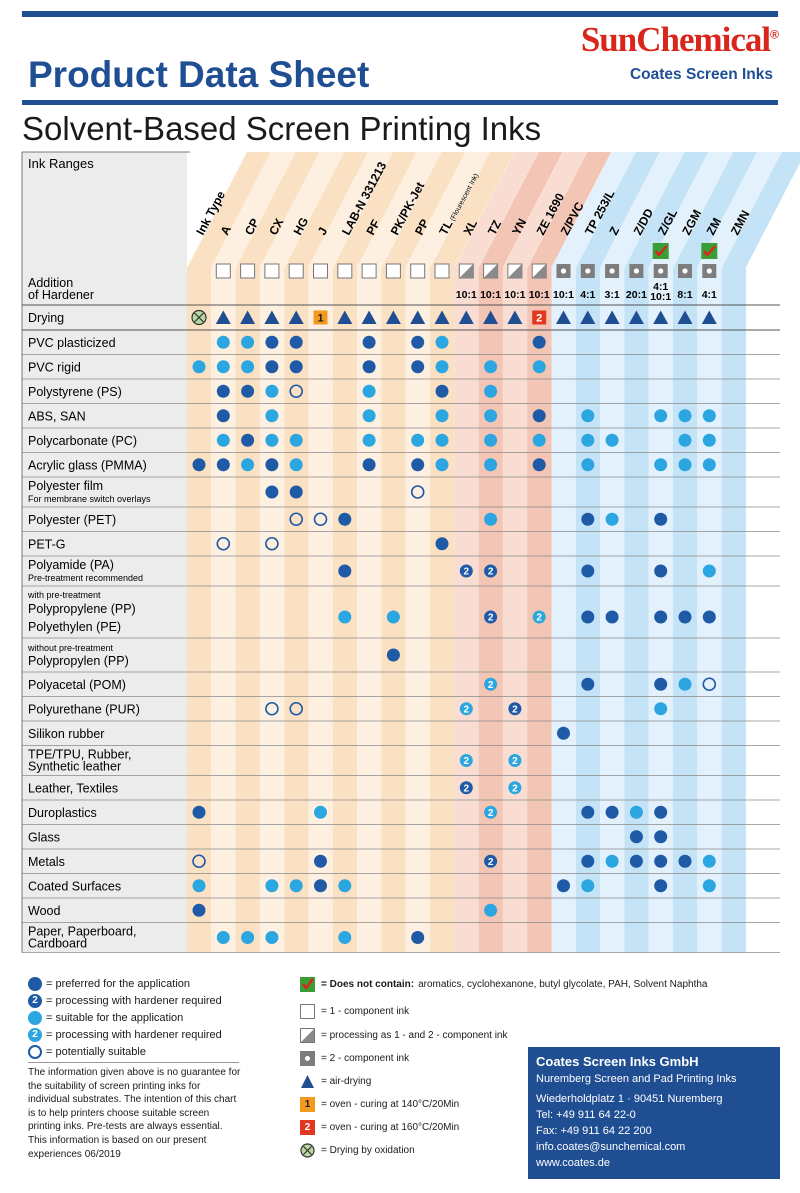 The width and height of the screenshot is (800, 1193). Describe the element at coordinates (84, 709) in the screenshot. I see `row-label: Polyurethane (PUR)` at that location.